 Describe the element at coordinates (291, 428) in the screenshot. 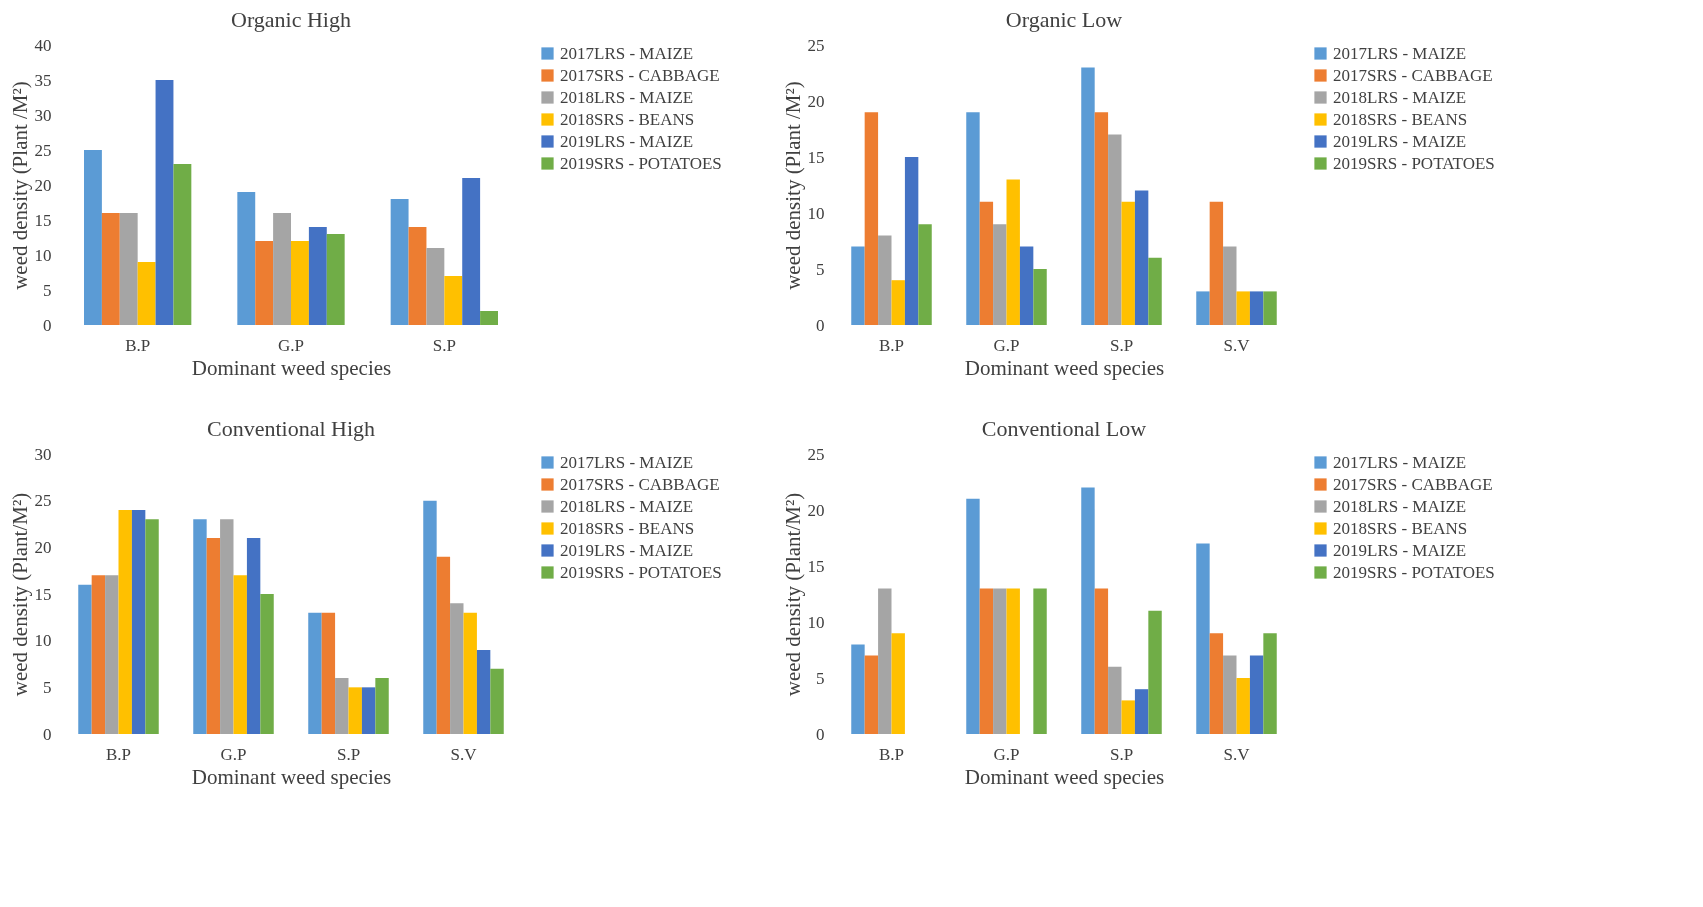

I see `chart-title: Conventional High` at that location.